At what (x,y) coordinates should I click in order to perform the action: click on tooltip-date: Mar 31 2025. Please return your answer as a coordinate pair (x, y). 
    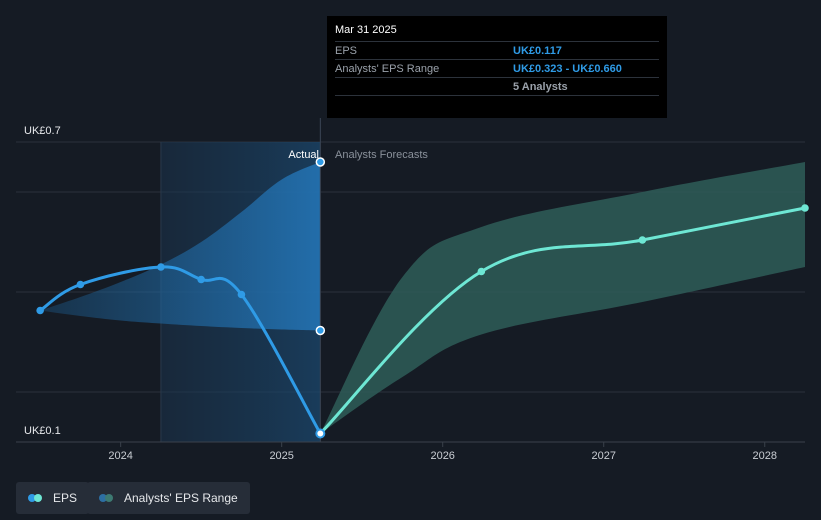
    Looking at the image, I should click on (366, 30).